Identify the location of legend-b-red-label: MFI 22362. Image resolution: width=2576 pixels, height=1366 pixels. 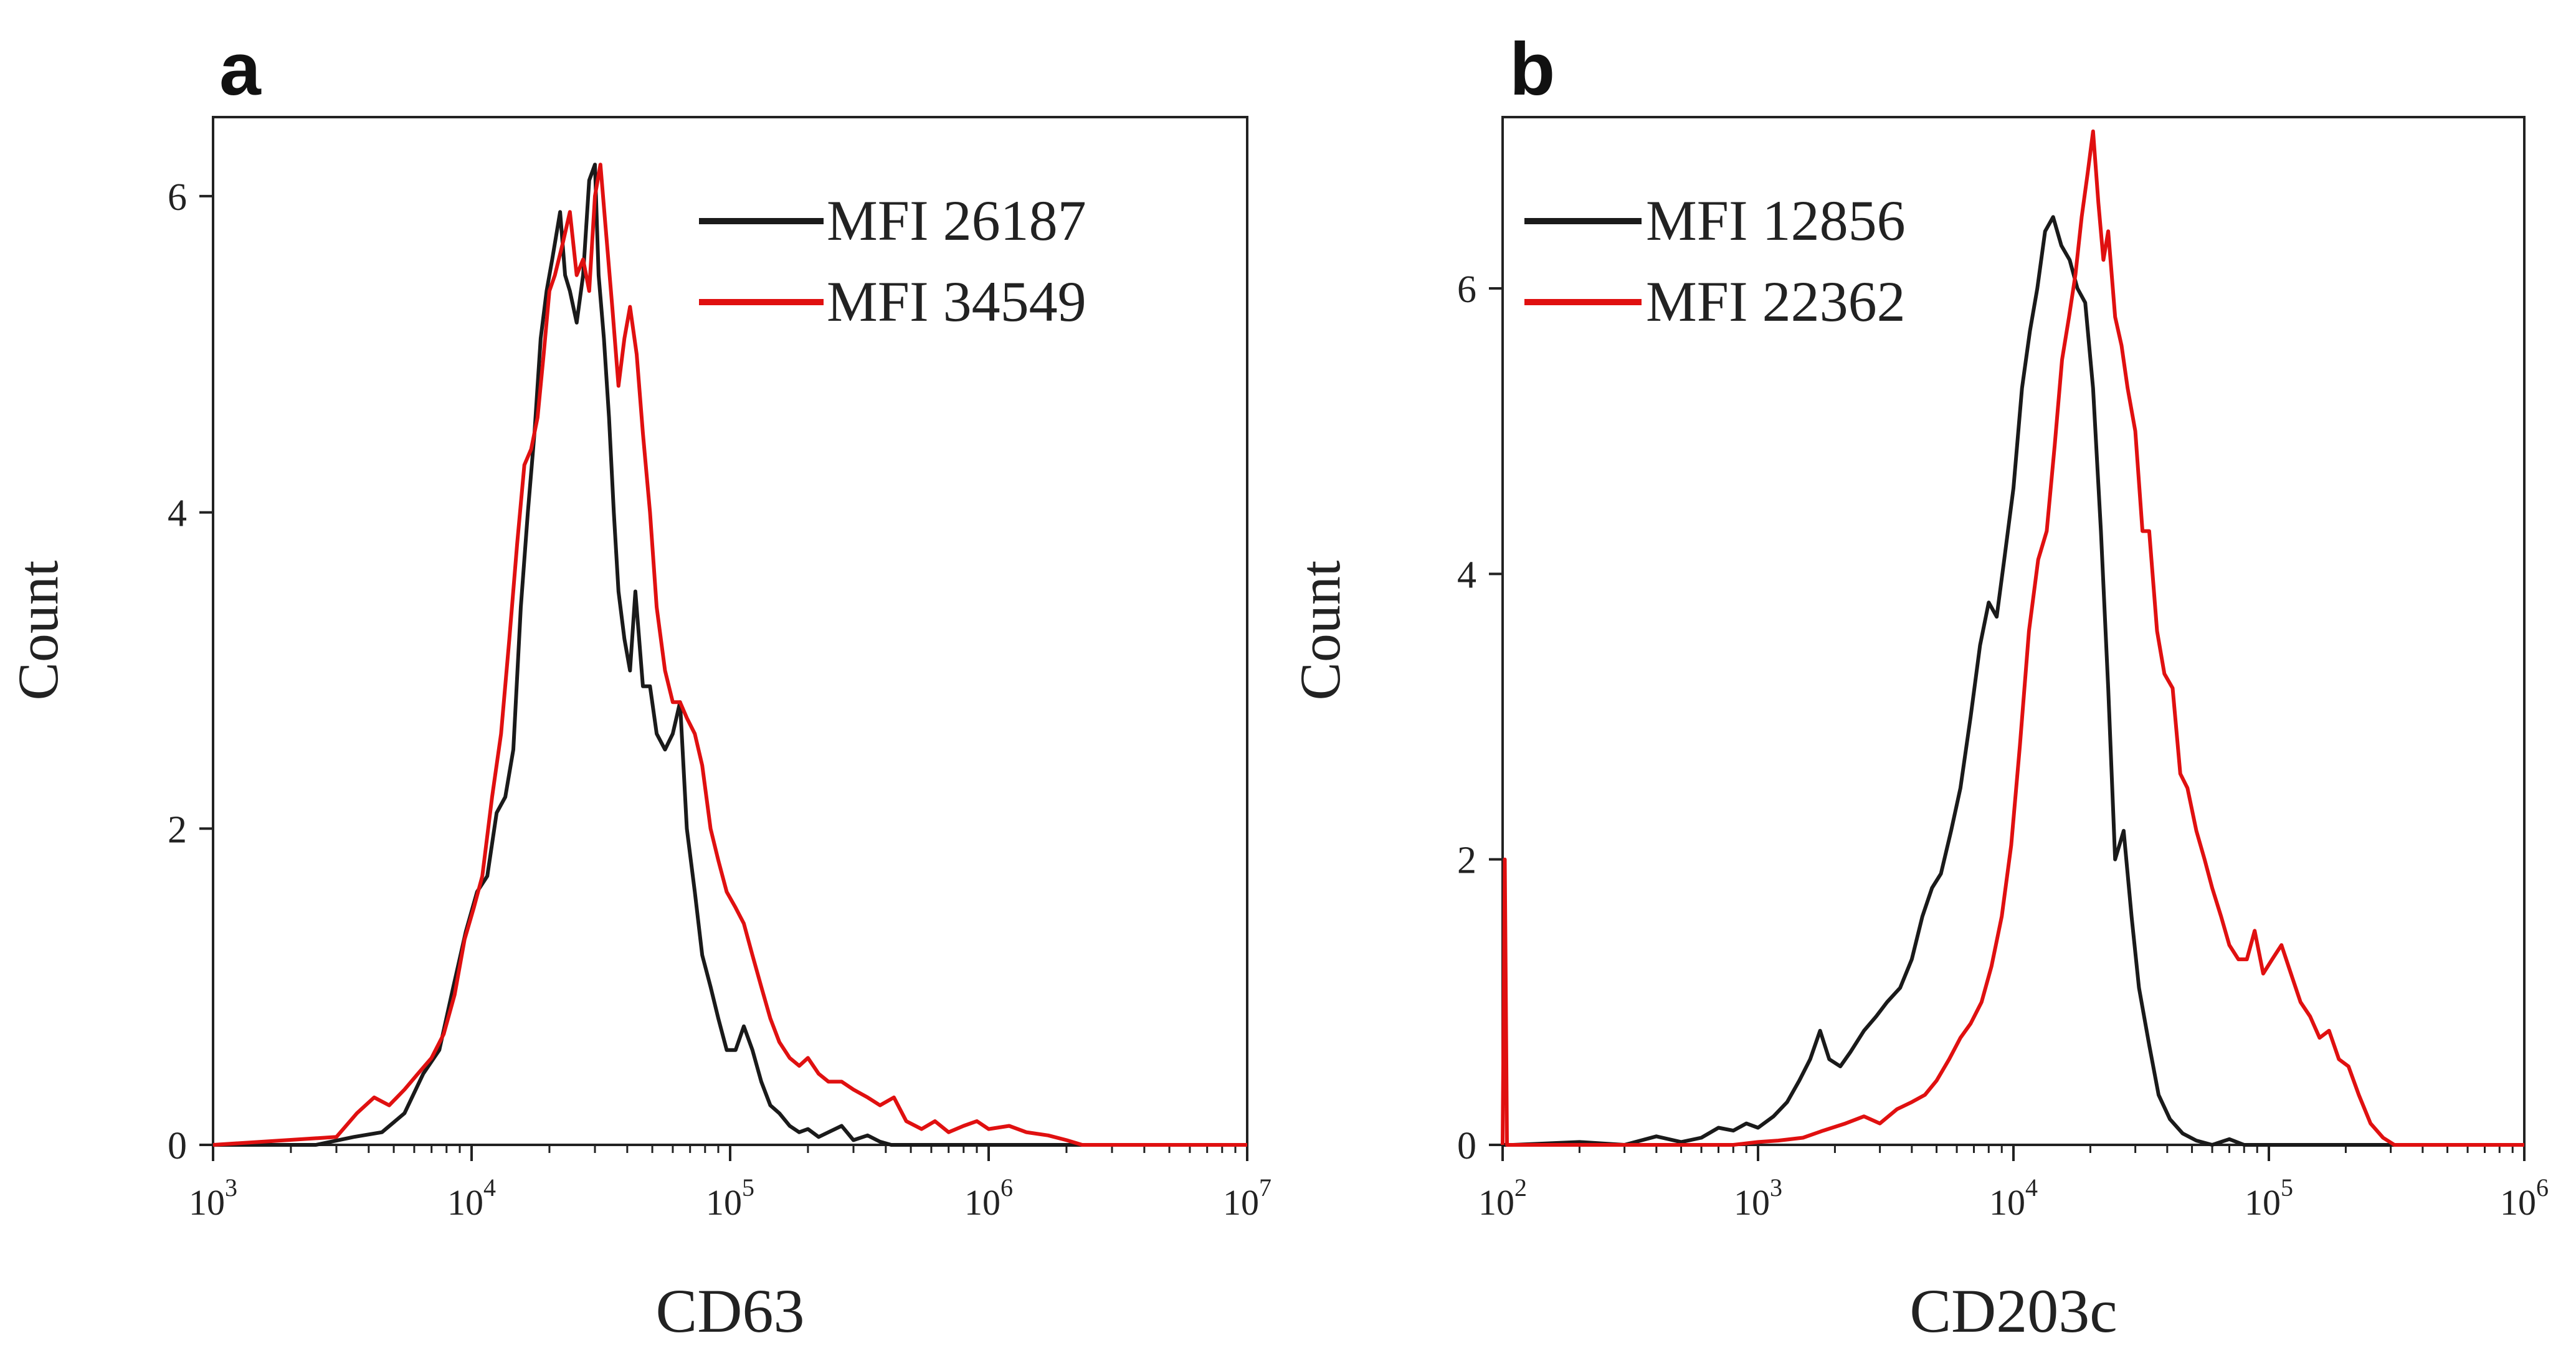
(1776, 301).